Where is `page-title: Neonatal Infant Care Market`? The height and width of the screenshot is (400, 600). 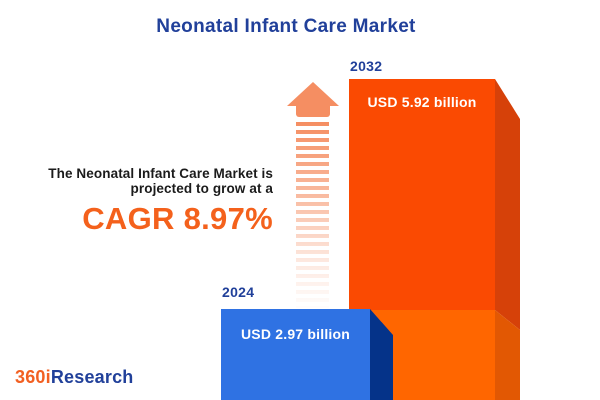 page-title: Neonatal Infant Care Market is located at coordinates (286, 26).